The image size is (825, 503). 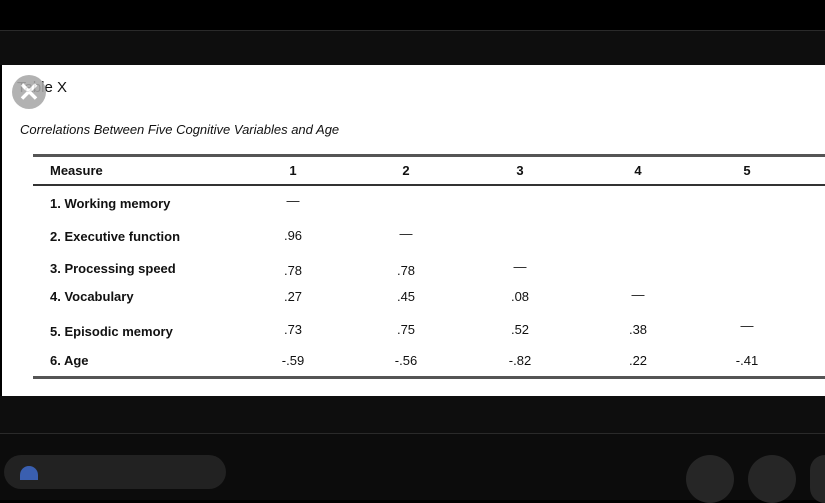 I want to click on table-cell: -.41, so click(x=747, y=360).